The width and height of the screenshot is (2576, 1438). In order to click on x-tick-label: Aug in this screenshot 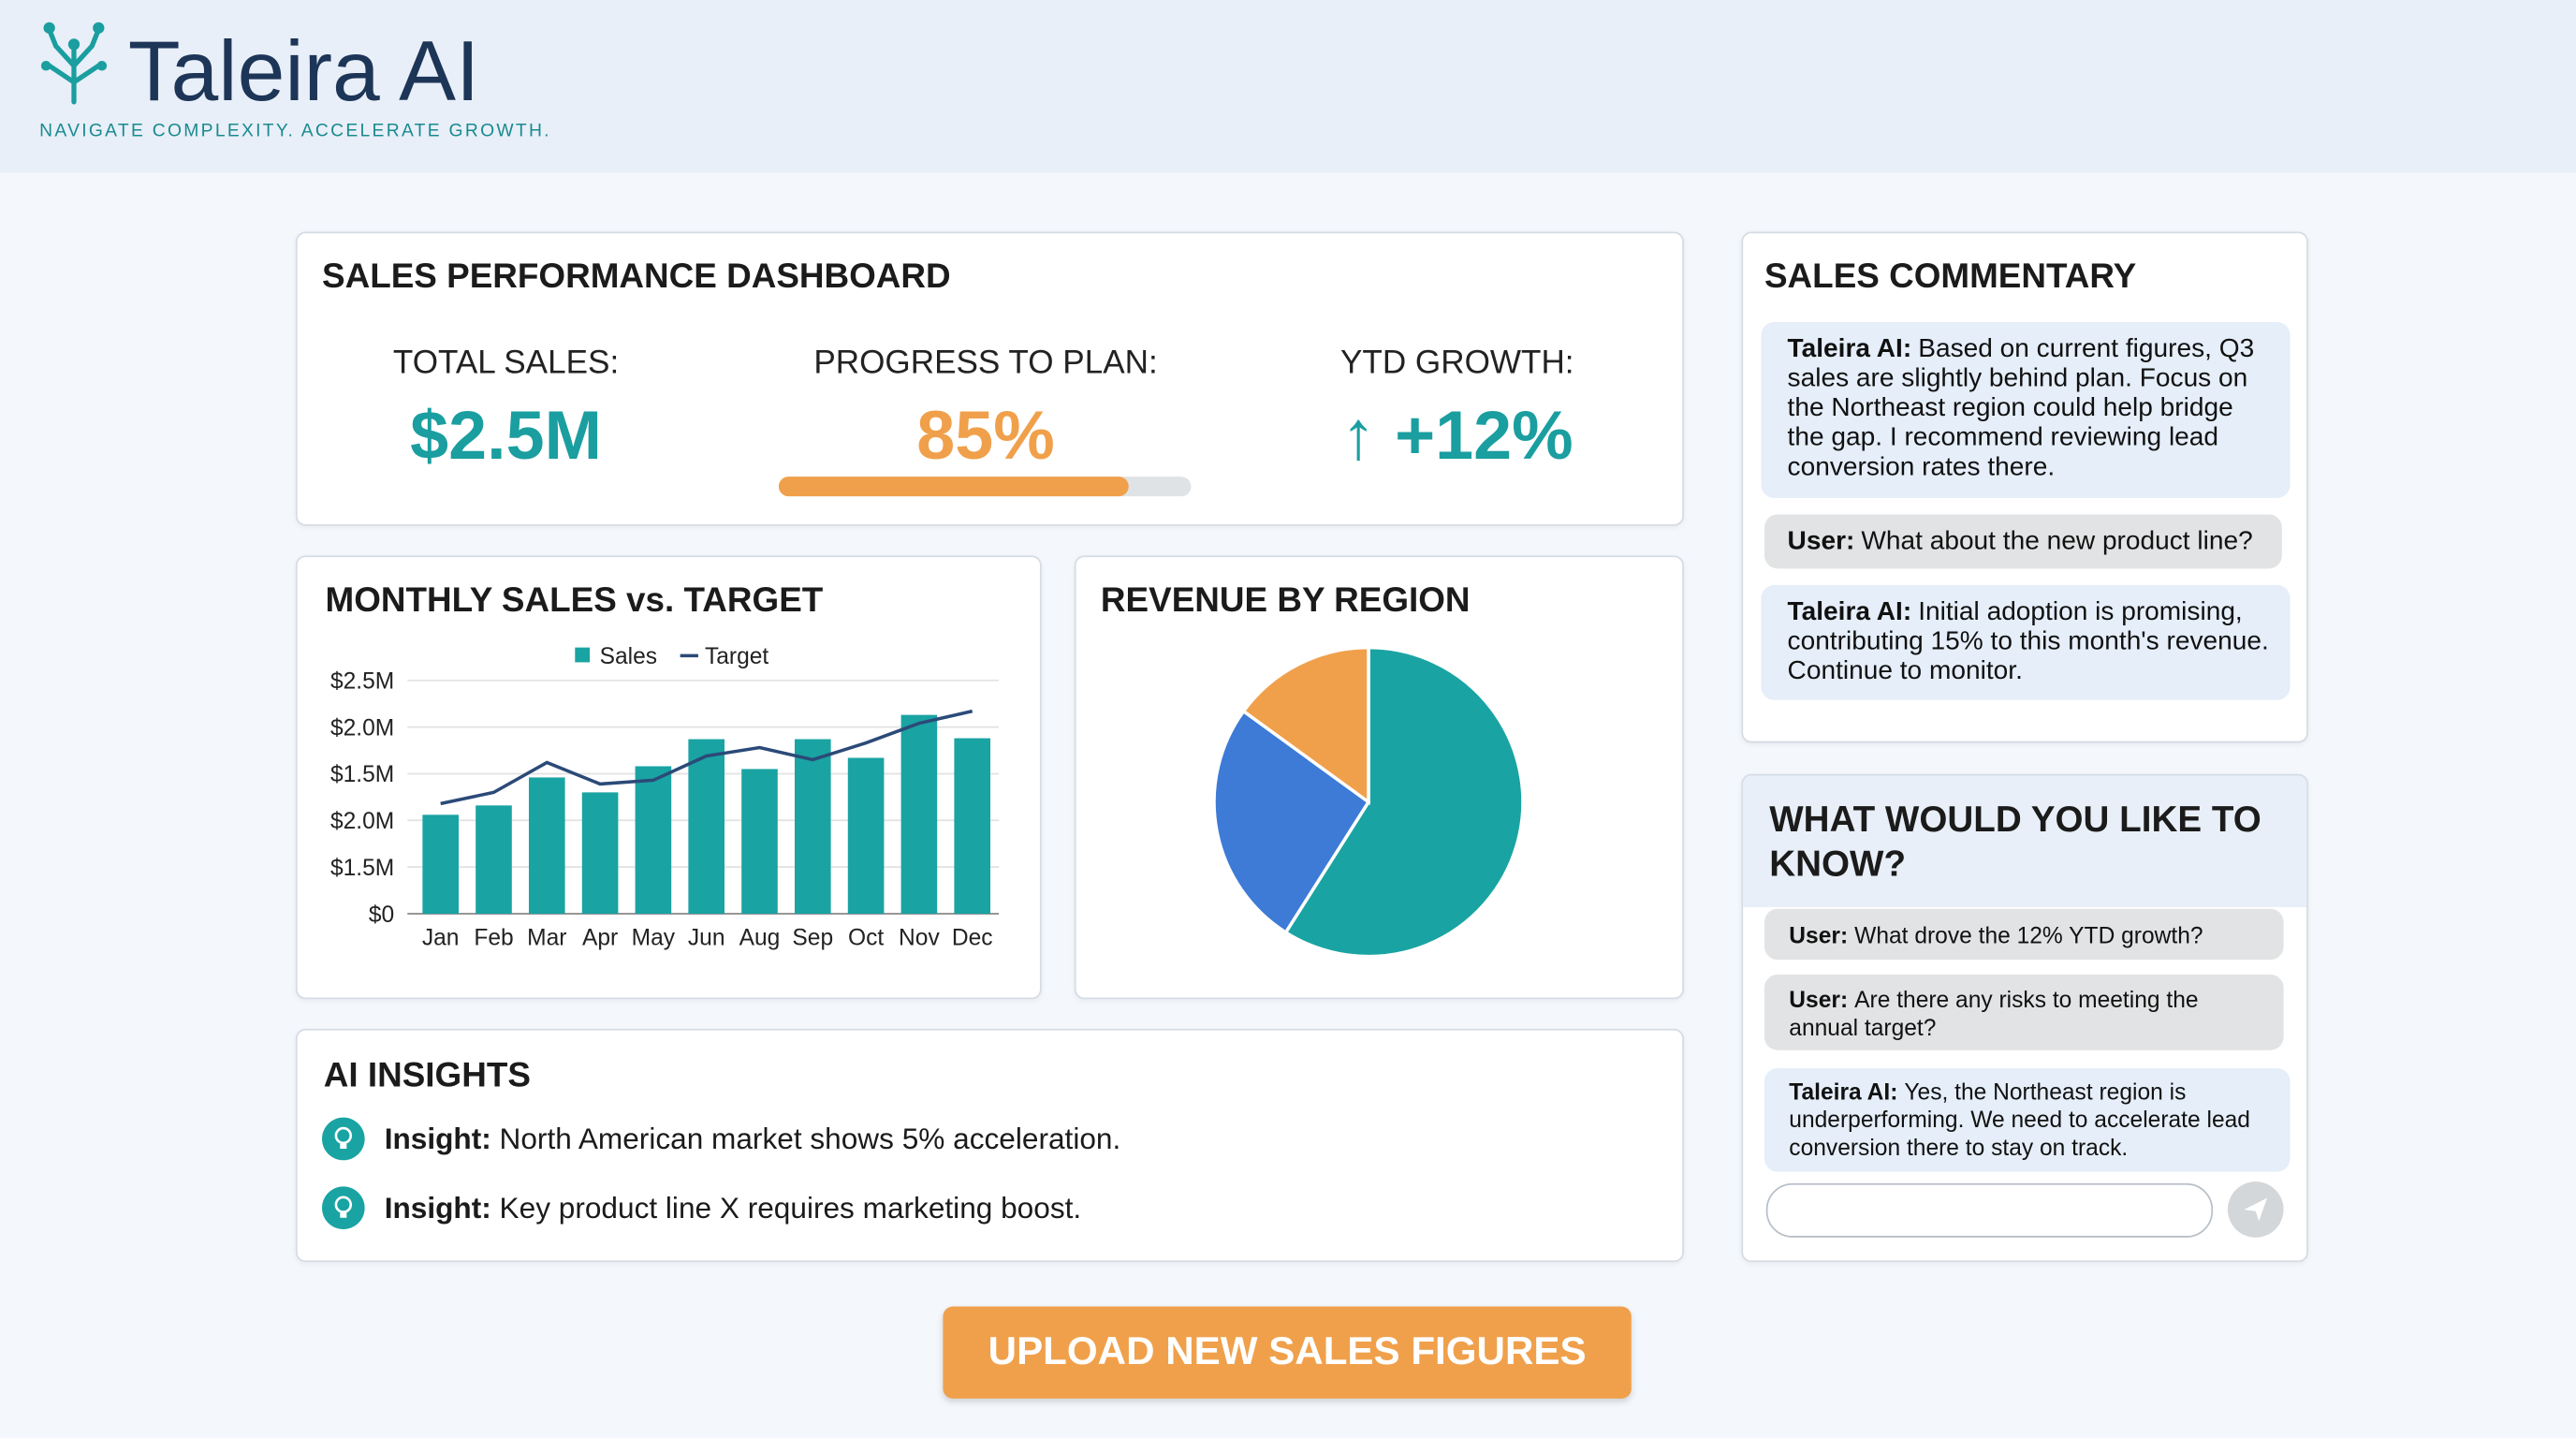, I will do `click(760, 937)`.